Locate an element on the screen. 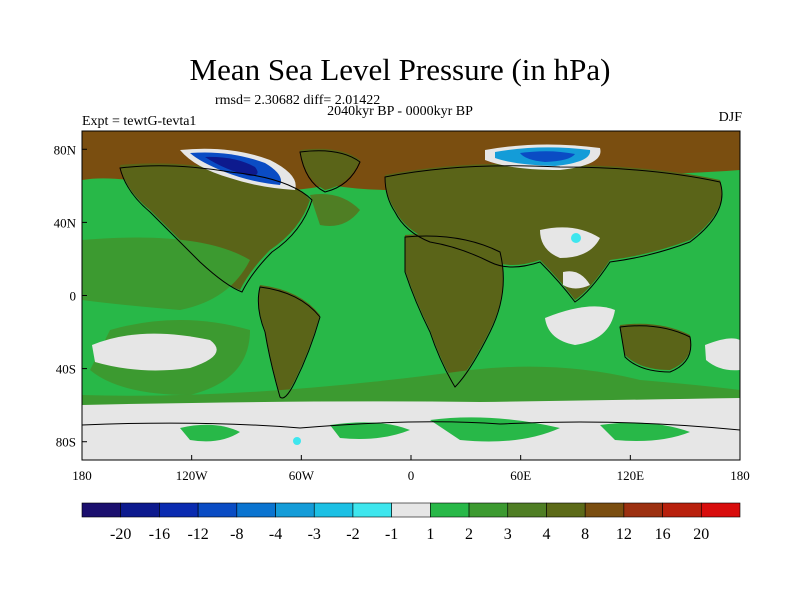 The height and width of the screenshot is (600, 800). colorbar-label: 20 is located at coordinates (701, 534).